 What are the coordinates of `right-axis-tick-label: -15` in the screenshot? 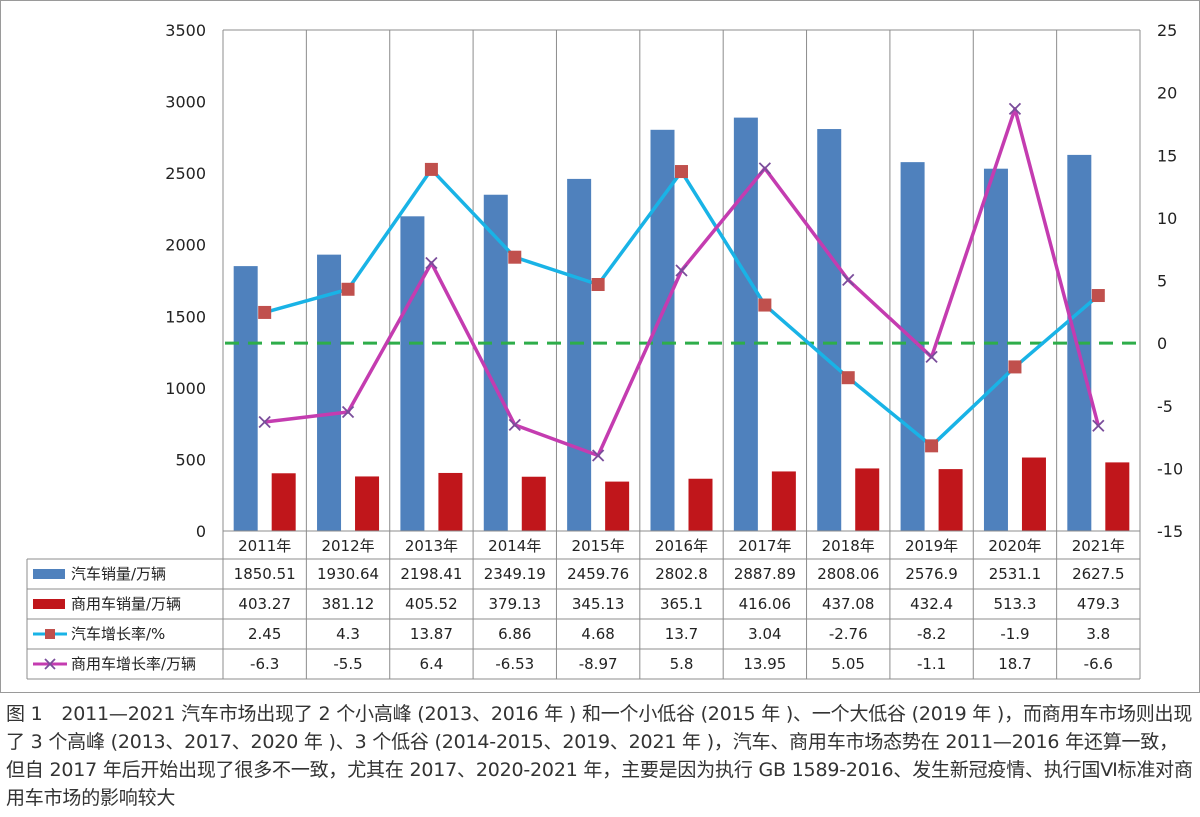 It's located at (1170, 531).